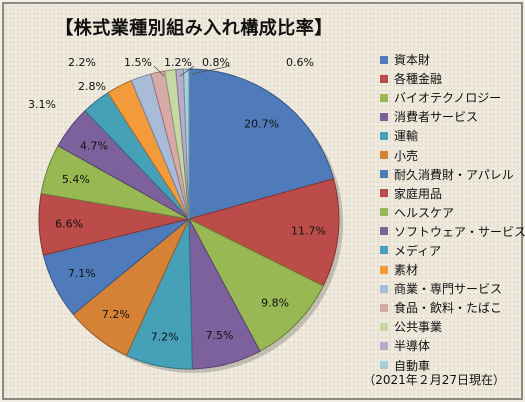 The image size is (525, 402). I want to click on legend-item: バイオテクノロジー, so click(452, 97).